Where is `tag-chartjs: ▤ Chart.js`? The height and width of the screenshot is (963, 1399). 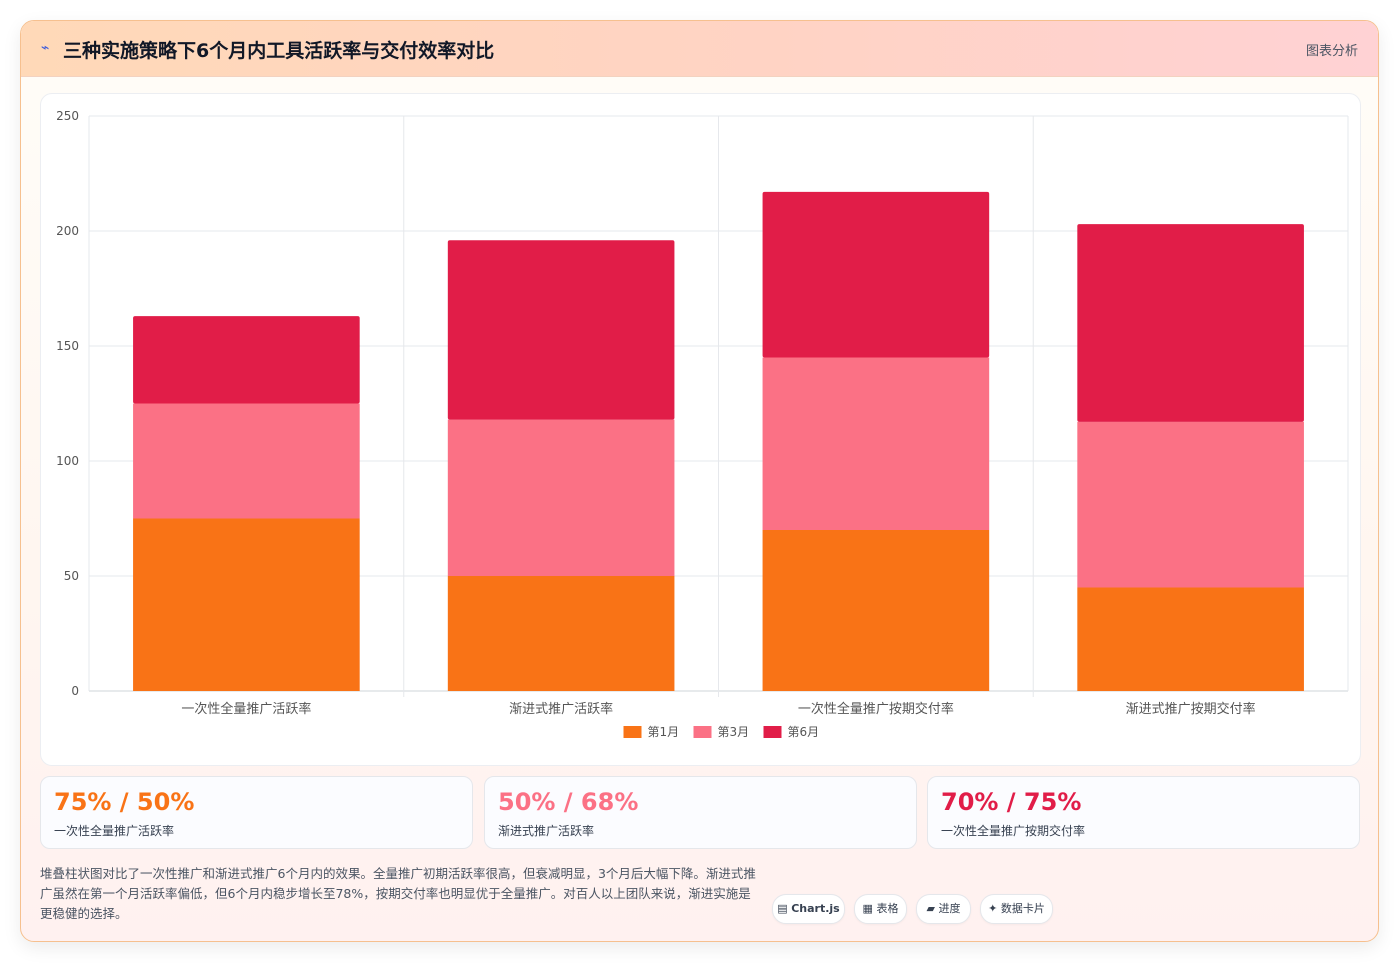
tag-chartjs: ▤ Chart.js is located at coordinates (808, 909).